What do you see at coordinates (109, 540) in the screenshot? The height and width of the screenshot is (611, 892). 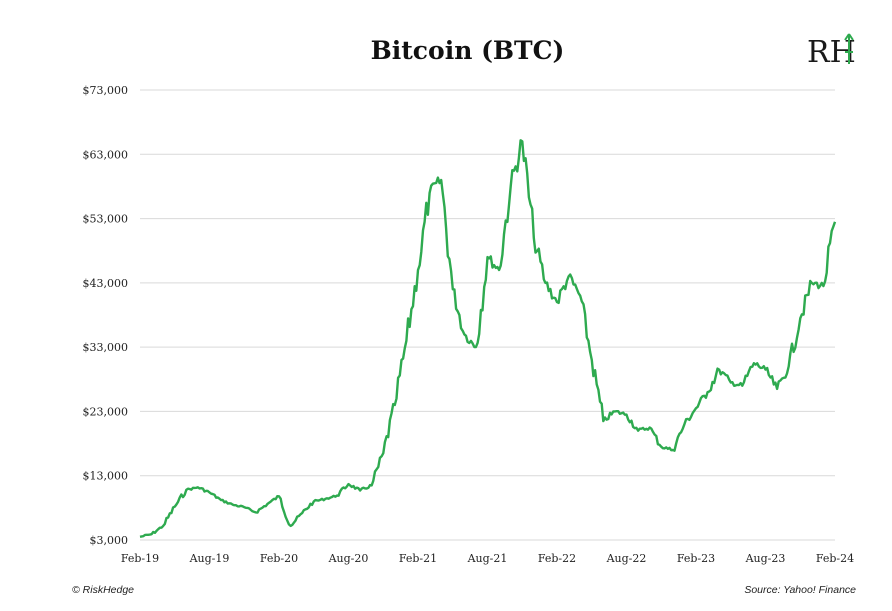 I see `y-tick-label: $3,000` at bounding box center [109, 540].